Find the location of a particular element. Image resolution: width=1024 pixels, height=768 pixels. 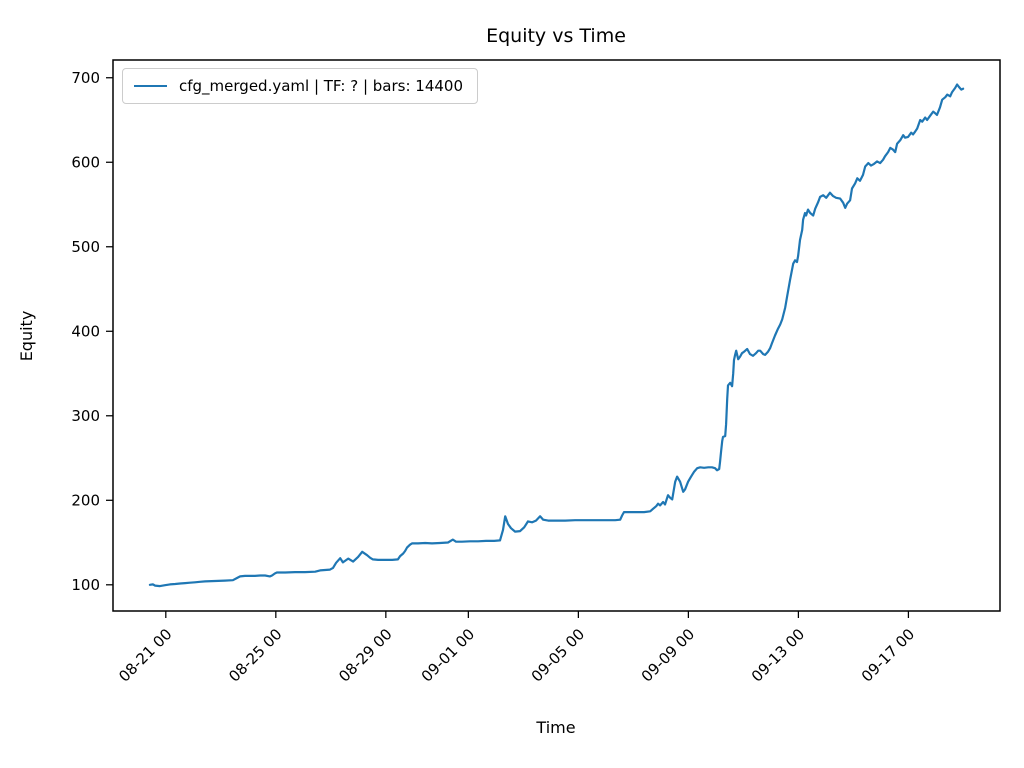

x-tick-label: 08-29 00 is located at coordinates (365, 655).